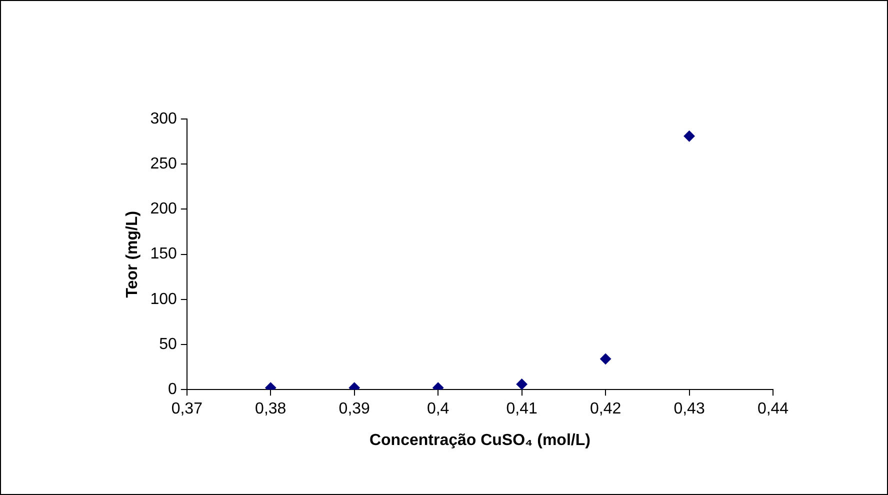 The height and width of the screenshot is (495, 888). I want to click on y-tick-label: 250, so click(163, 164).